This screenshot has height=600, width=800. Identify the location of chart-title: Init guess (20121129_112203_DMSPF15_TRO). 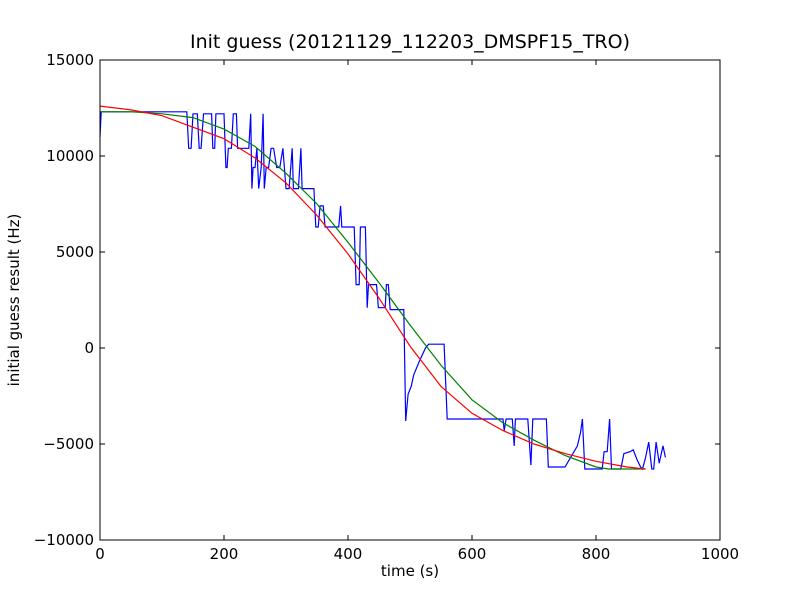
(410, 42).